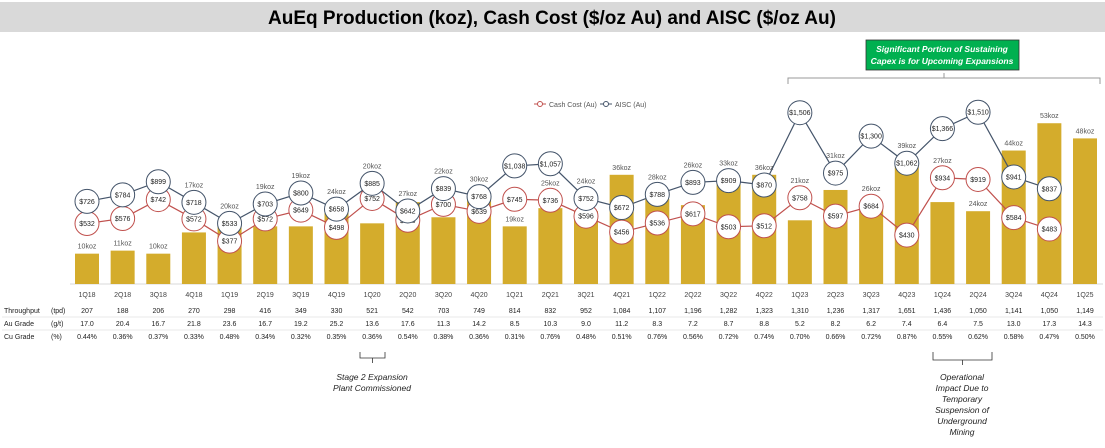  What do you see at coordinates (479, 295) in the screenshot?
I see `category-label: 4Q20` at bounding box center [479, 295].